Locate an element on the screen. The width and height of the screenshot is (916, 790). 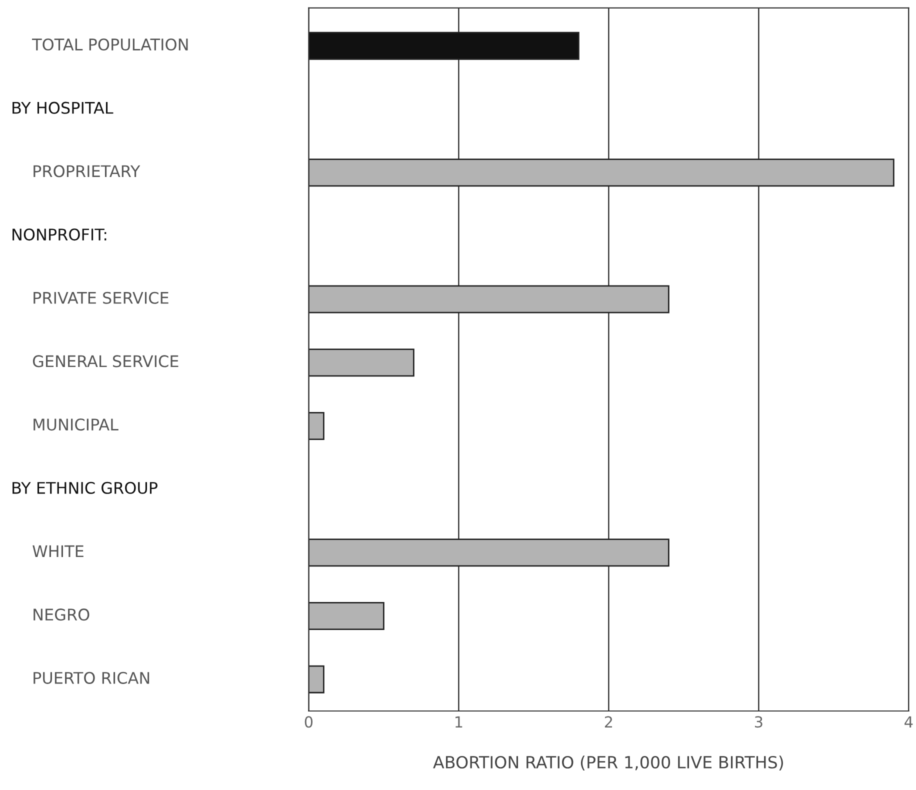
x-tick-label: 4 is located at coordinates (908, 722).